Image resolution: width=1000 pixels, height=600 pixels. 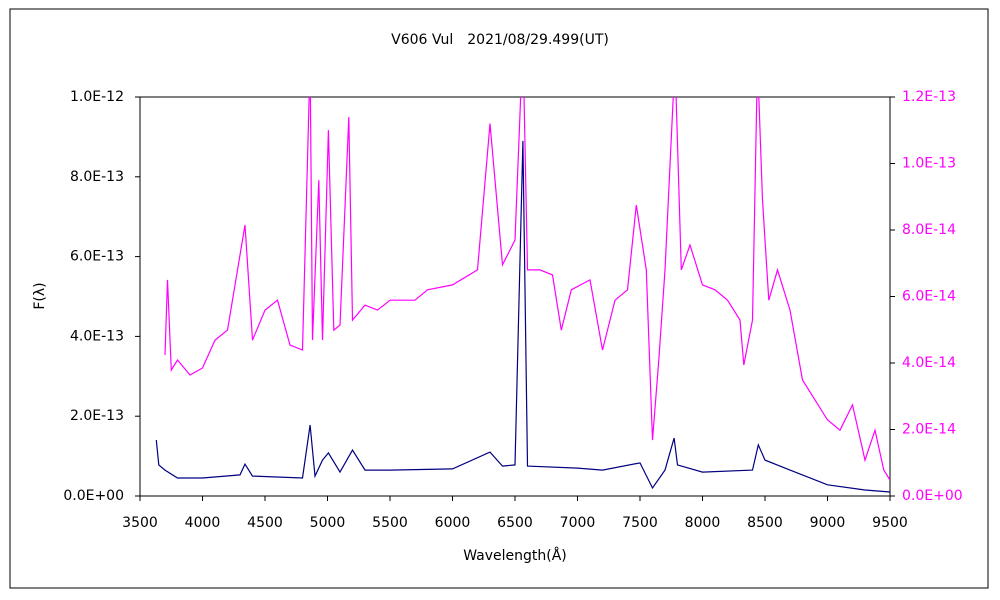 What do you see at coordinates (703, 523) in the screenshot?
I see `x-tick-label: 8000` at bounding box center [703, 523].